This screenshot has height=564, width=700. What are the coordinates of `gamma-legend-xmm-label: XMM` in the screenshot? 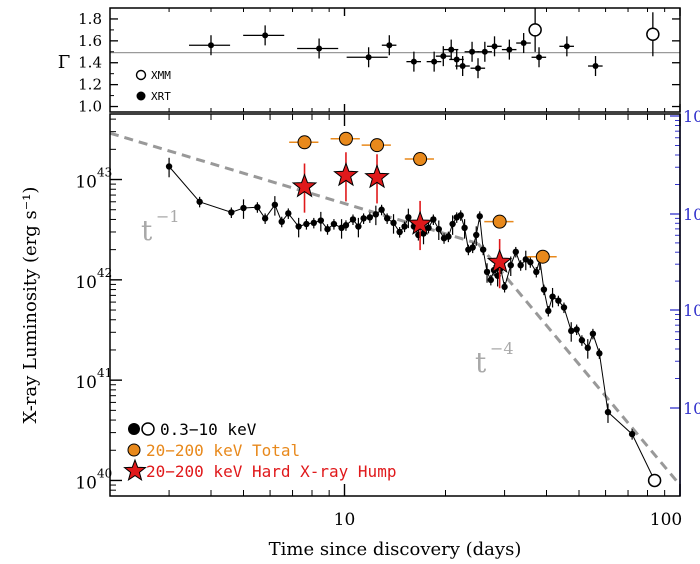 It's located at (161, 75).